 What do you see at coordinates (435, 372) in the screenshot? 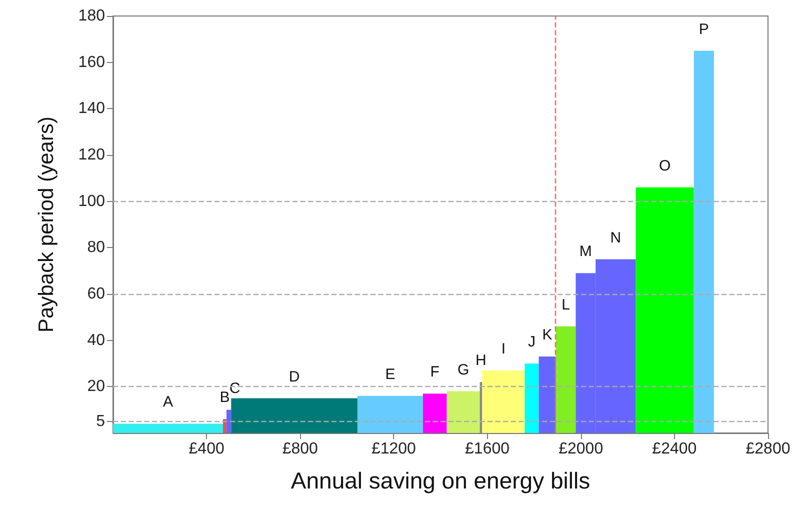
I see `annotation: F` at bounding box center [435, 372].